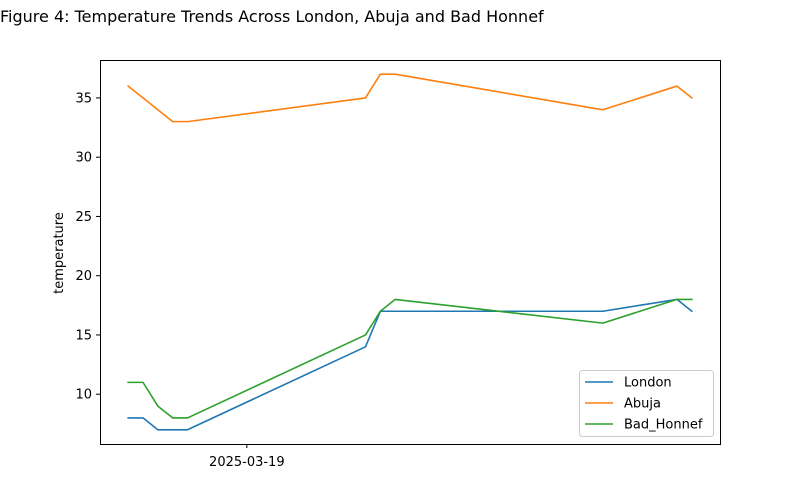 The image size is (800, 500). What do you see at coordinates (663, 425) in the screenshot?
I see `legend-label: Bad_Honnef` at bounding box center [663, 425].